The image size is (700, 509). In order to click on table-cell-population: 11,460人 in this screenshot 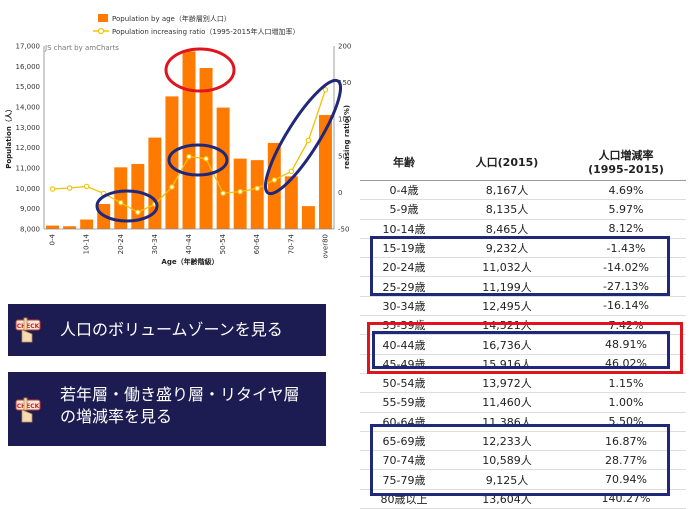, I will do `click(507, 402)`.